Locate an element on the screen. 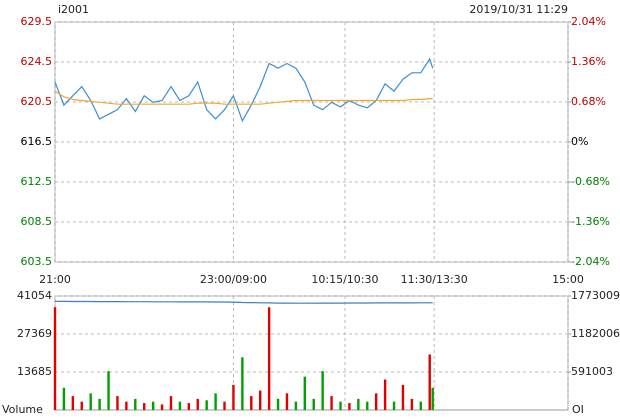 This screenshot has height=420, width=620. y-tick-label: 612.5 is located at coordinates (37, 181).